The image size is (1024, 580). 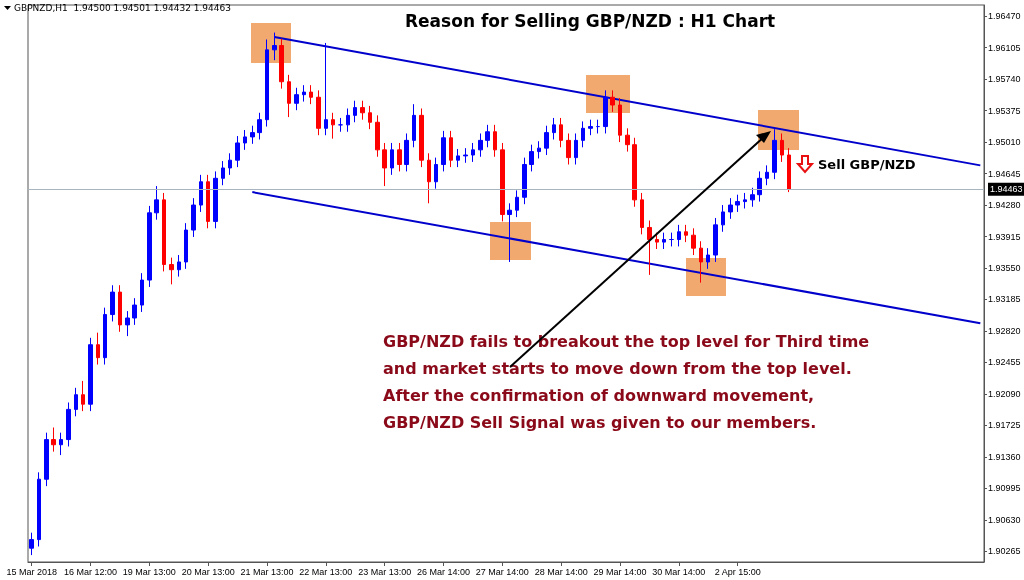 I want to click on y-tick-label: 1.90630, so click(x=1004, y=519).